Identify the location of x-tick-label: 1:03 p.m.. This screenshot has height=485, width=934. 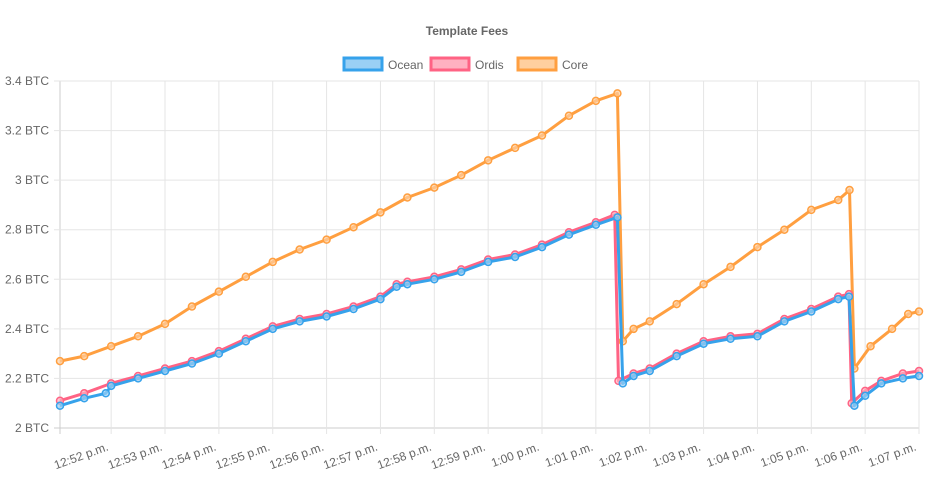
(677, 455).